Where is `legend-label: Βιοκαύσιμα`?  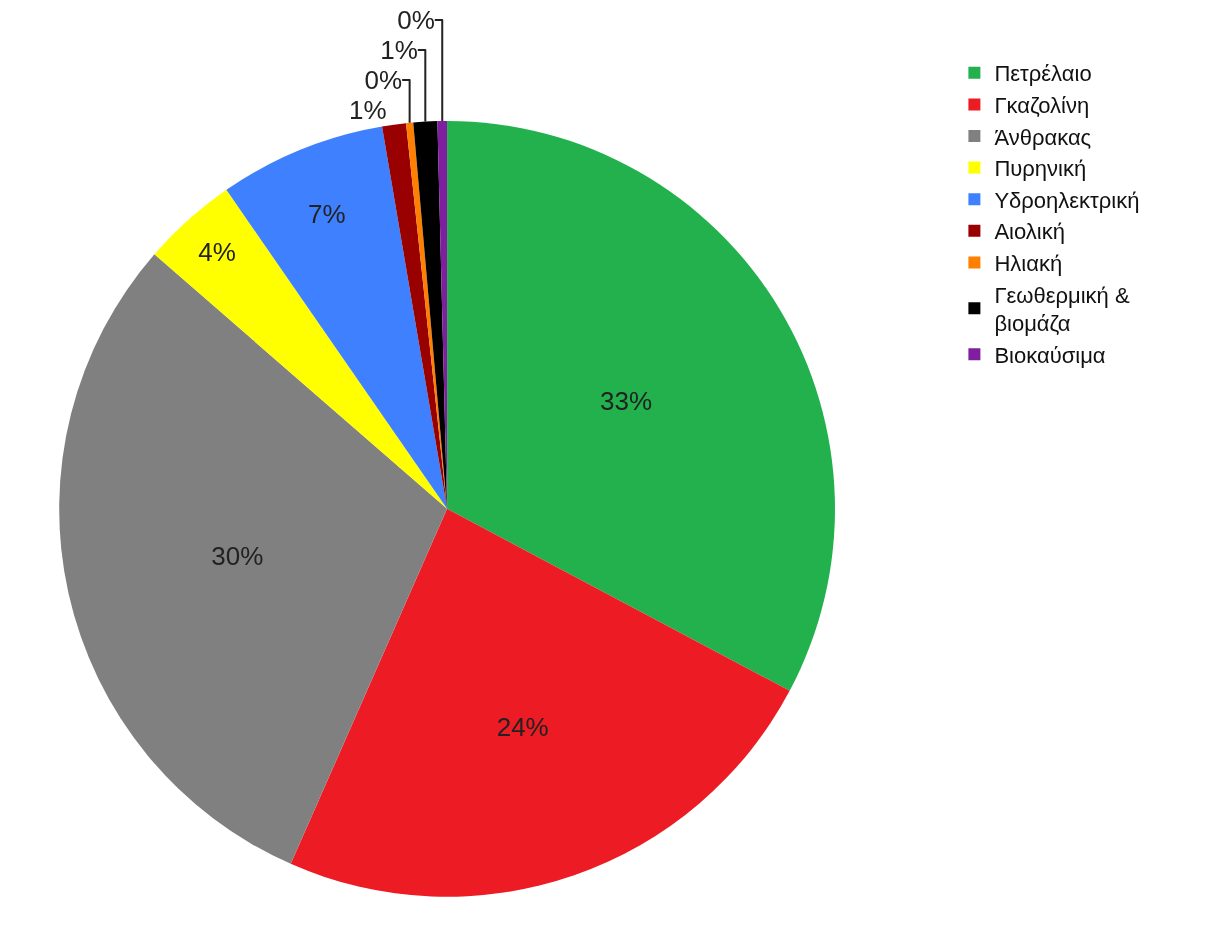 legend-label: Βιοκαύσιμα is located at coordinates (1050, 355).